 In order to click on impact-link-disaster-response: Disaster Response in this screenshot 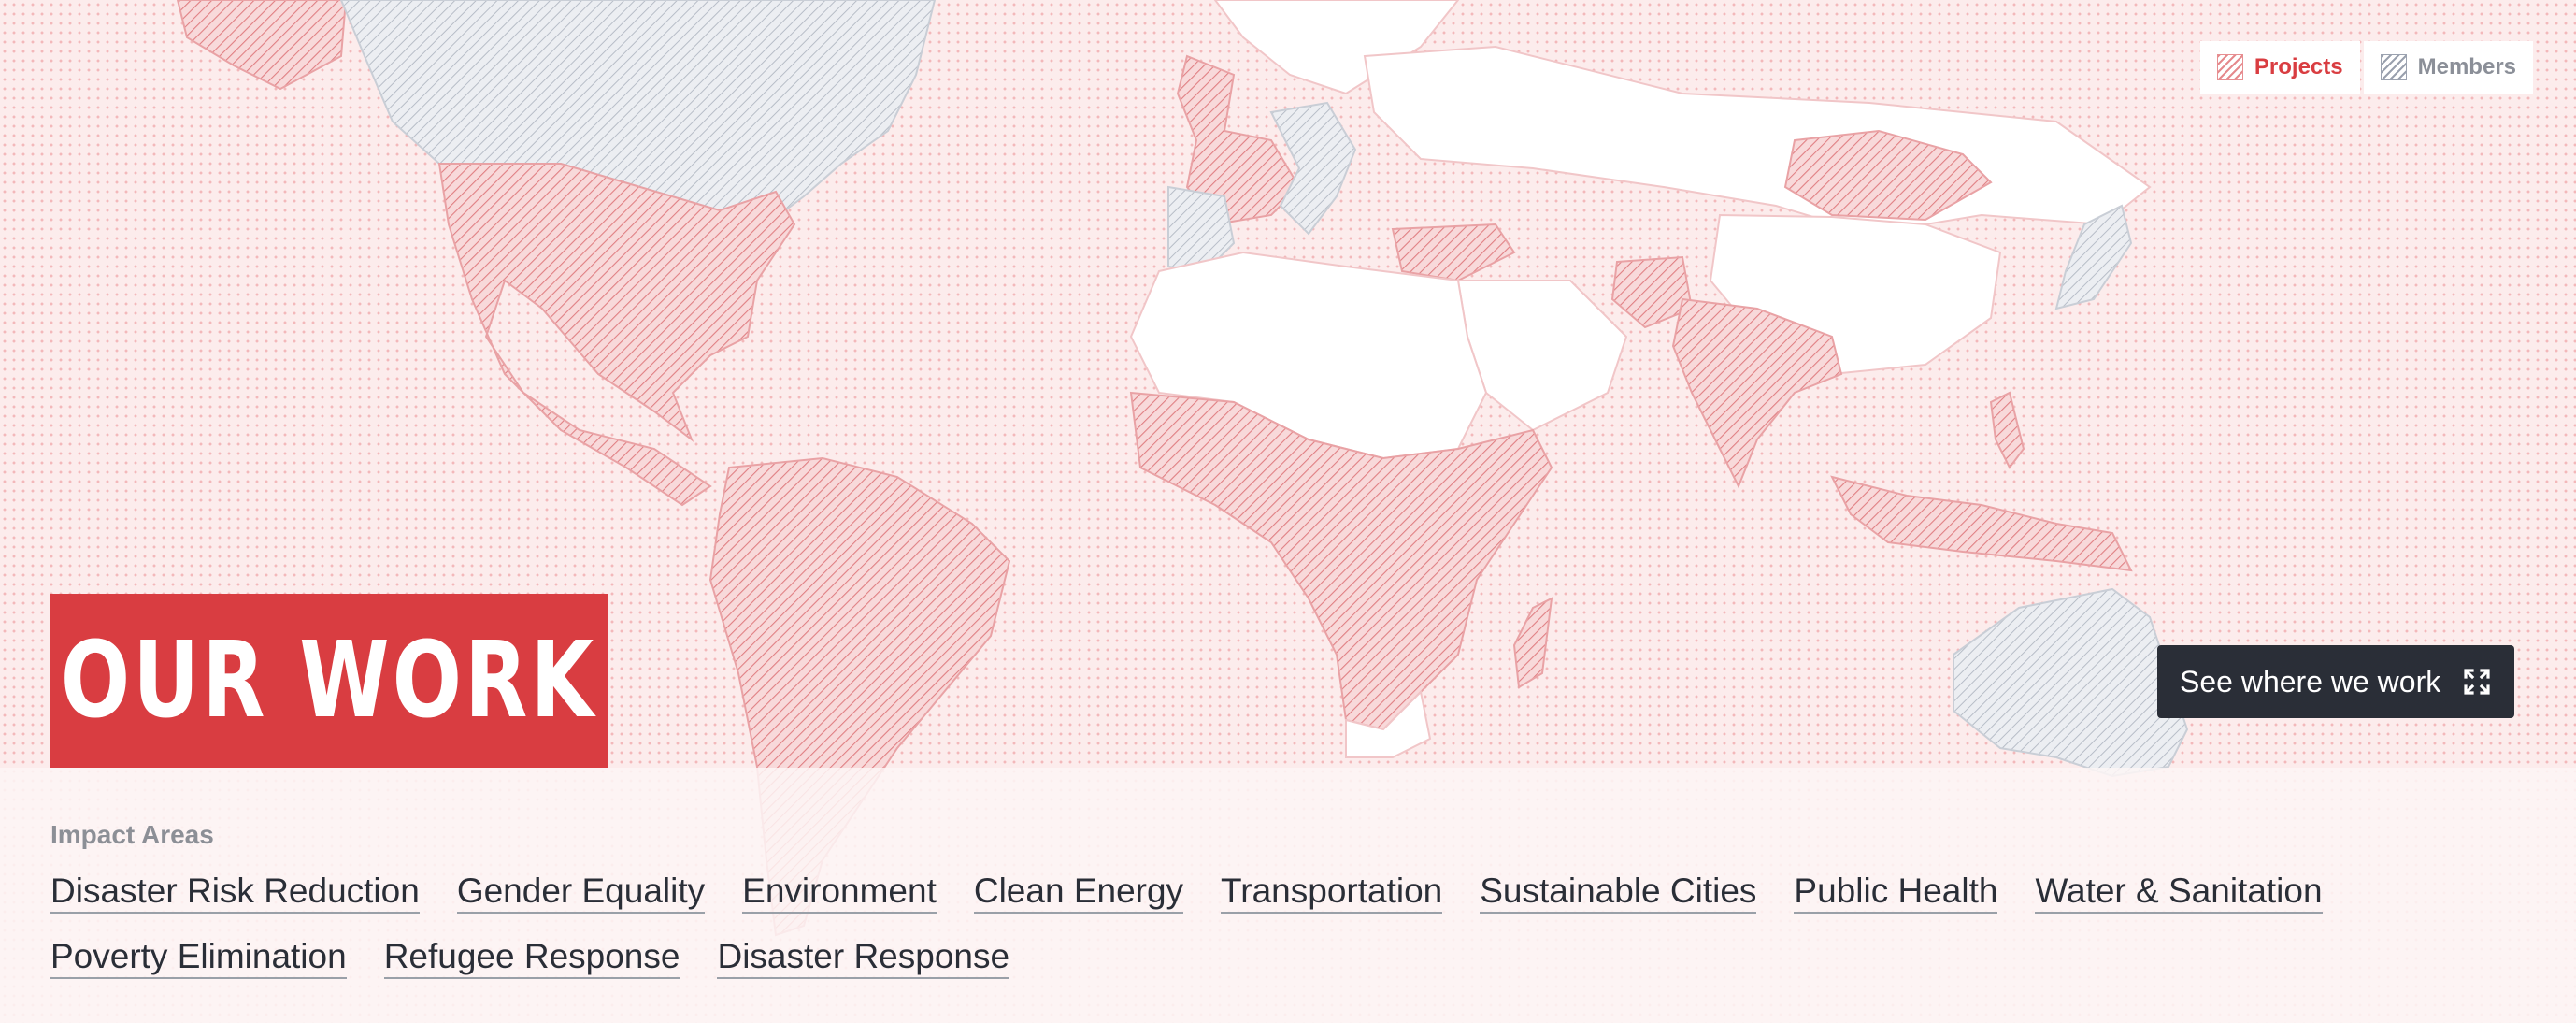, I will do `click(863, 957)`.